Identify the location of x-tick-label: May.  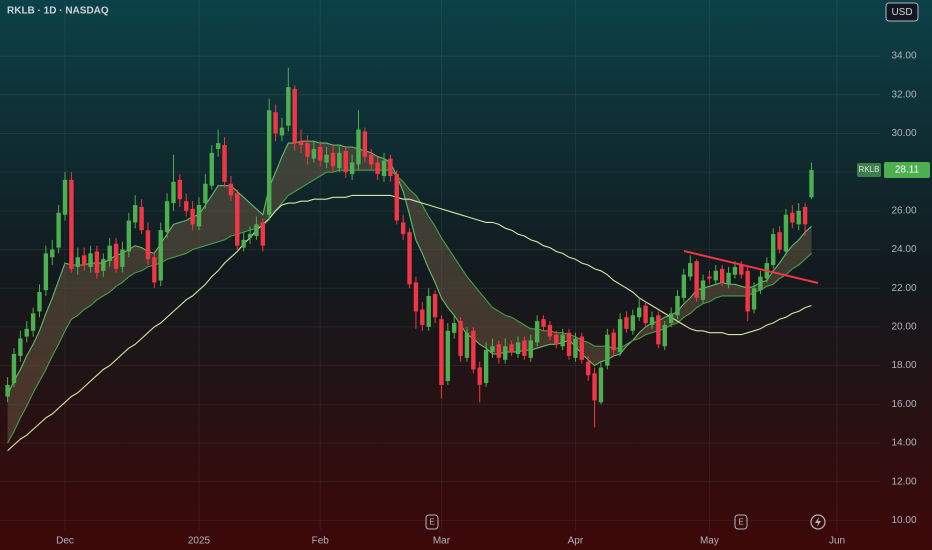
(709, 541).